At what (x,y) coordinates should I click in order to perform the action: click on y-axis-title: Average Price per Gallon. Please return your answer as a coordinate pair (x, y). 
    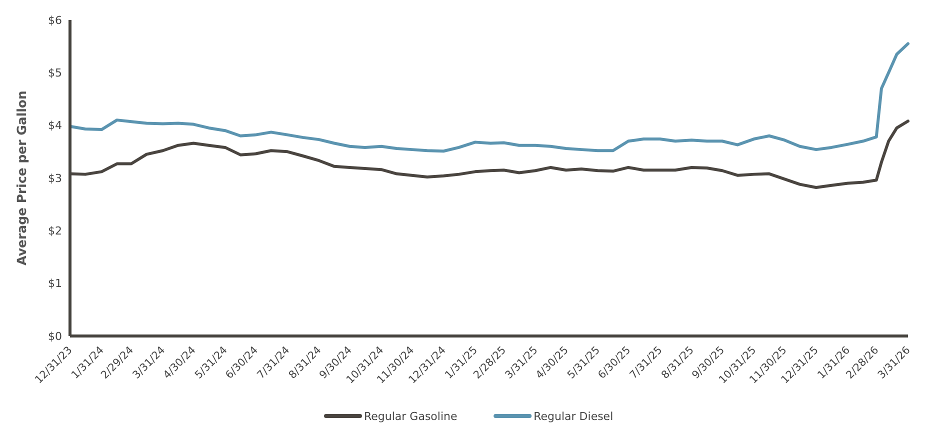
    Looking at the image, I should click on (21, 178).